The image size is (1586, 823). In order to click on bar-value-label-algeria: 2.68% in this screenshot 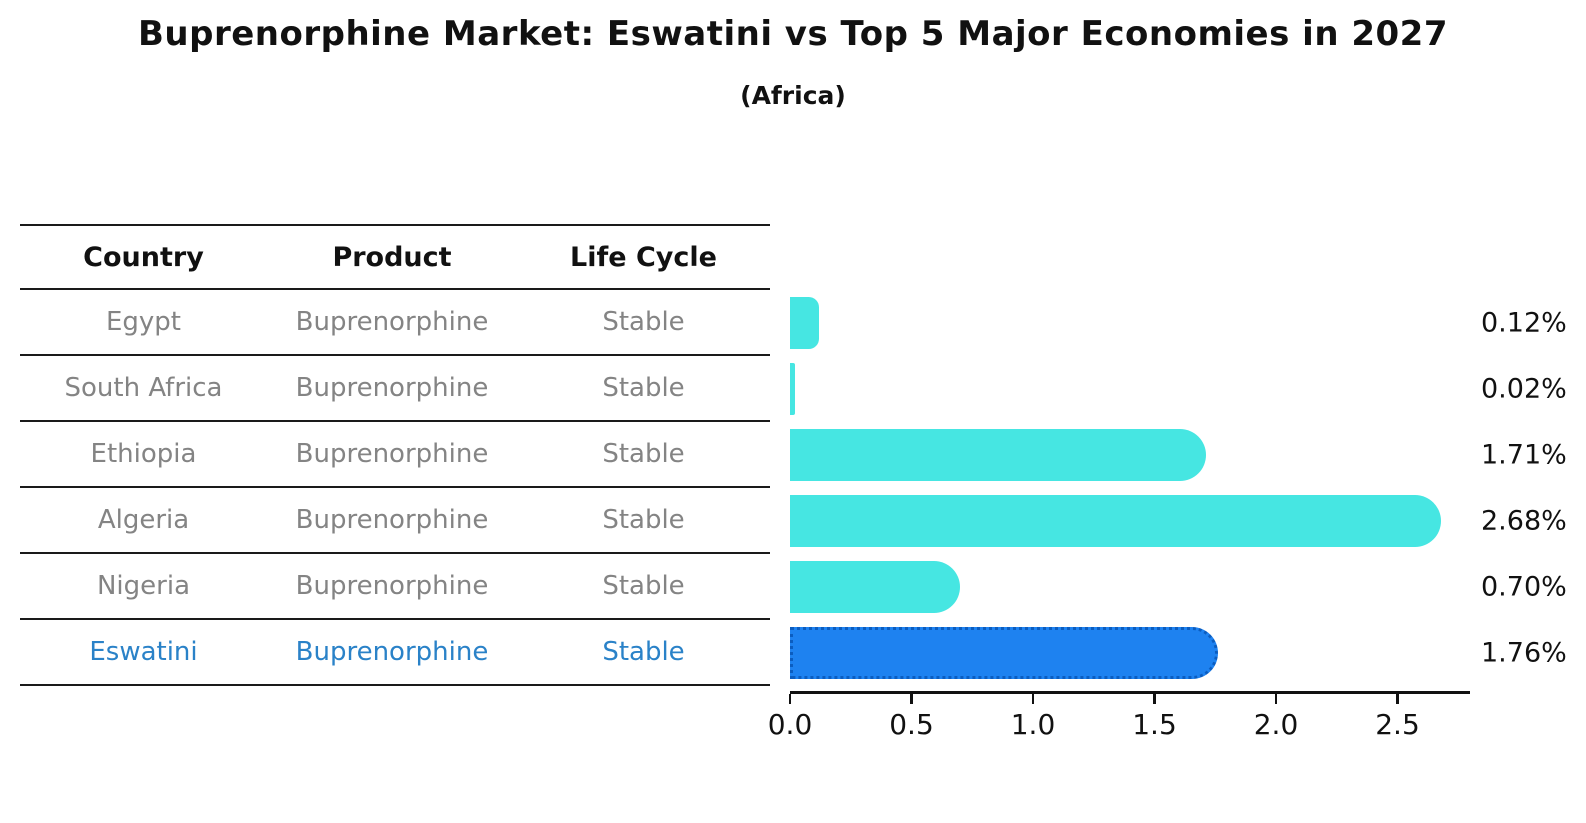, I will do `click(1524, 521)`.